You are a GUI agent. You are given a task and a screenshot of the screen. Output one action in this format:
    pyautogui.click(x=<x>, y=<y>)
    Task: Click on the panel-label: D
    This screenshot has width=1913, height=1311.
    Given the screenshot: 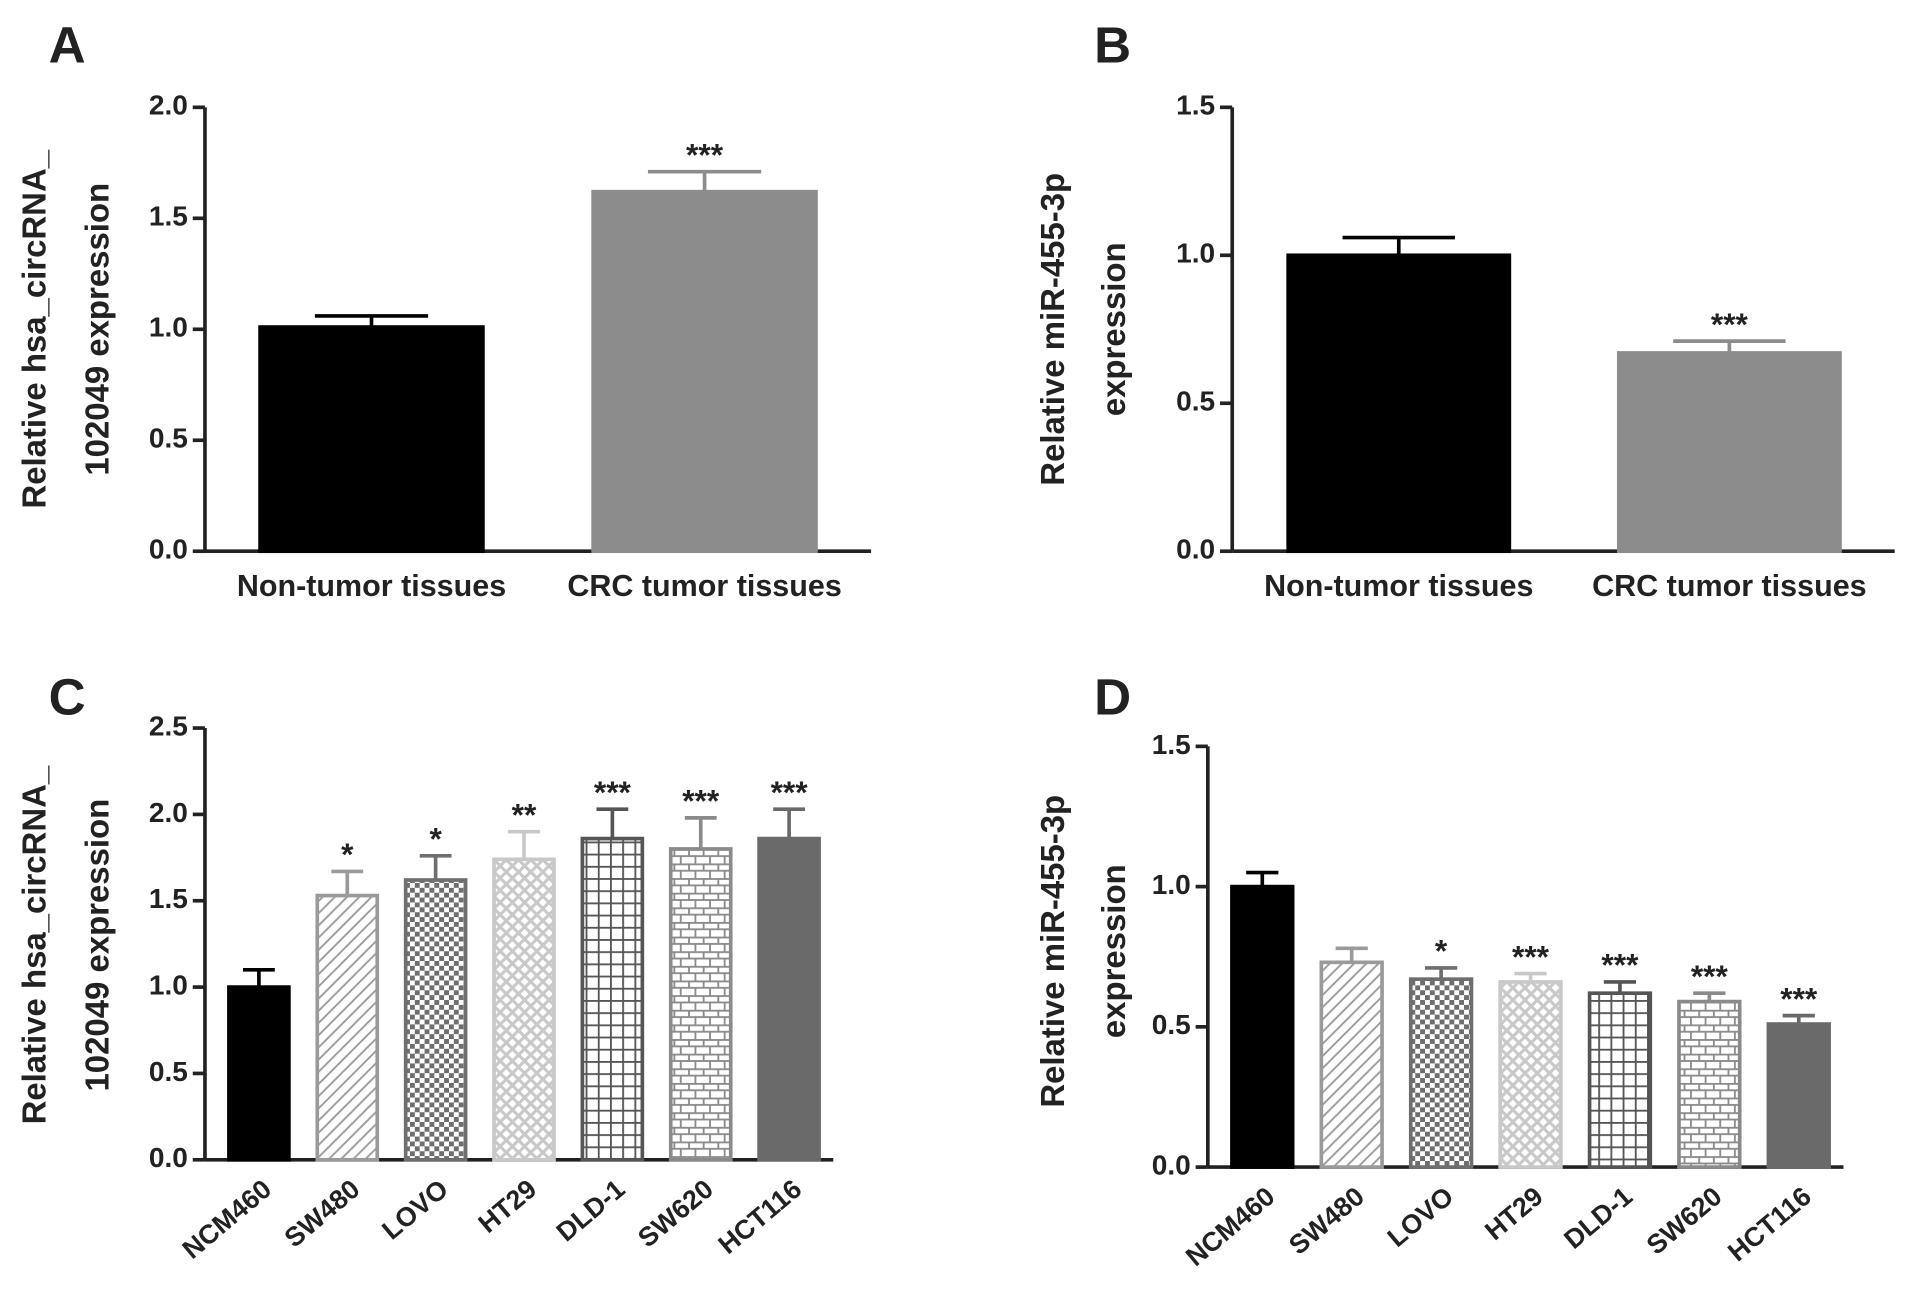 What is the action you would take?
    pyautogui.click(x=1112, y=697)
    